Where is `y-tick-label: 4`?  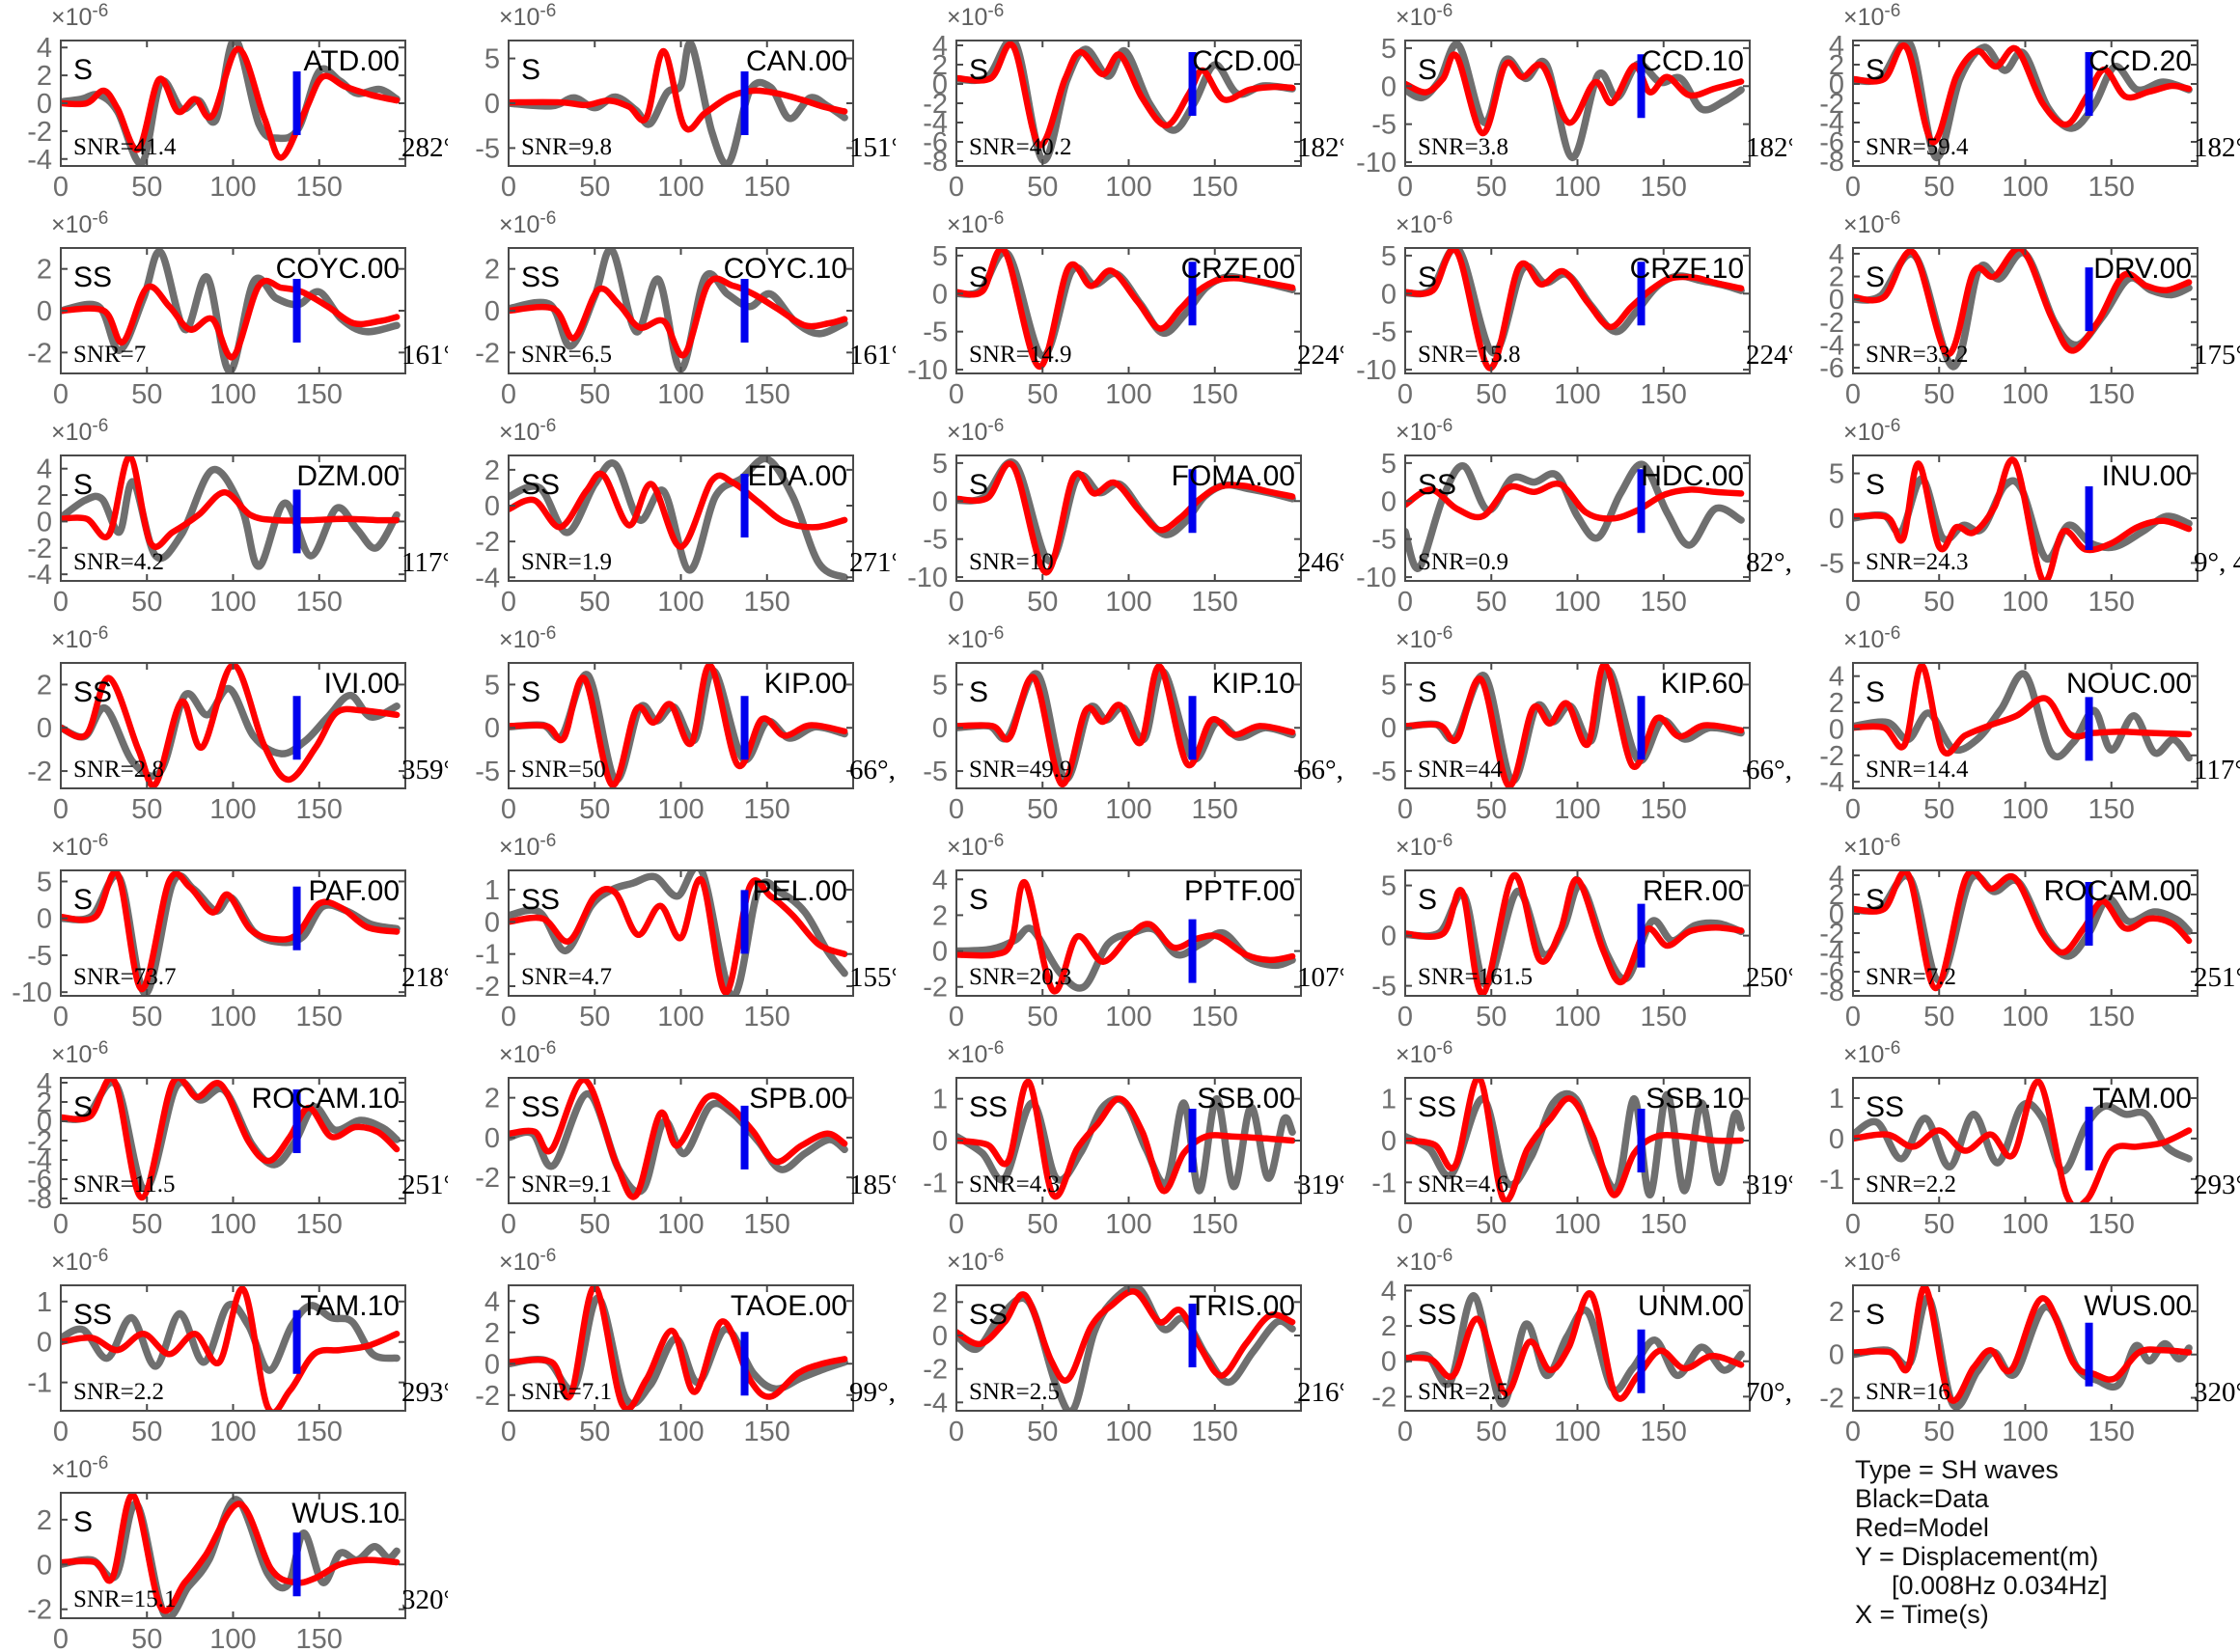 y-tick-label: 4 is located at coordinates (940, 880).